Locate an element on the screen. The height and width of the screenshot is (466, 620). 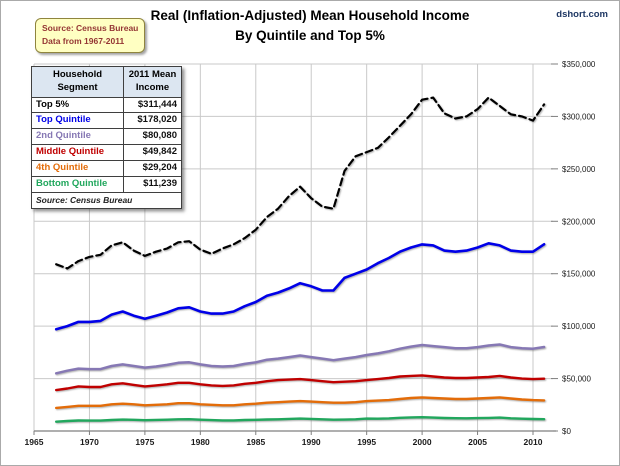
series-line-2nd-quintile is located at coordinates (300, 359).